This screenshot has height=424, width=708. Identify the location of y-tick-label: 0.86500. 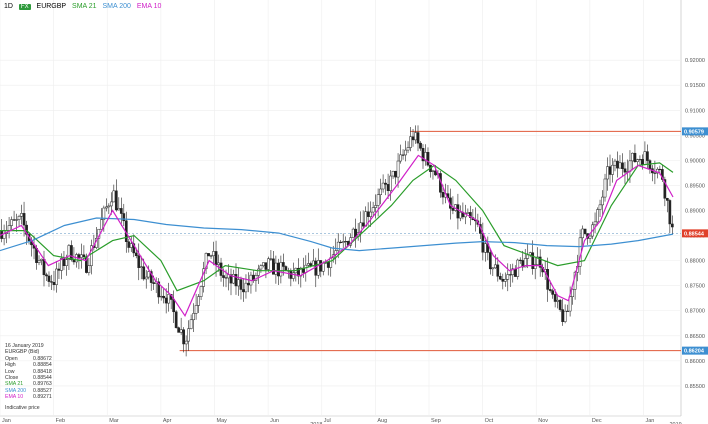
(695, 337).